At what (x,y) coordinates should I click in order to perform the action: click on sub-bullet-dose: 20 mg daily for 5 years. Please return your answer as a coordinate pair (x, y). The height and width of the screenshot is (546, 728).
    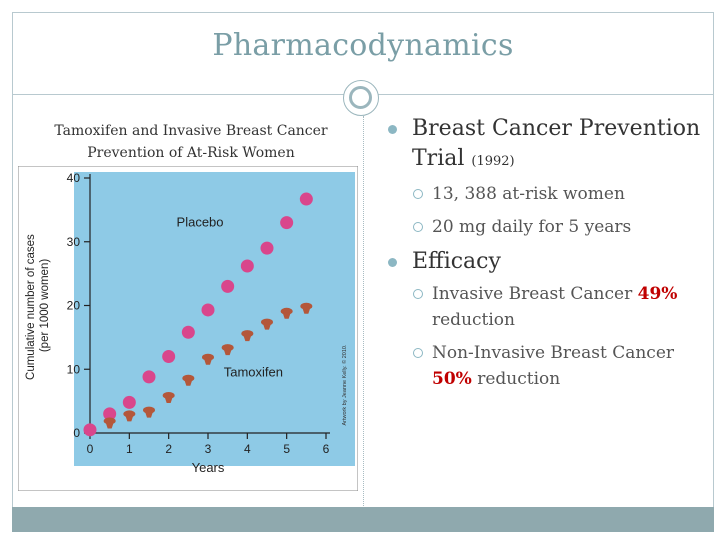
    Looking at the image, I should click on (546, 227).